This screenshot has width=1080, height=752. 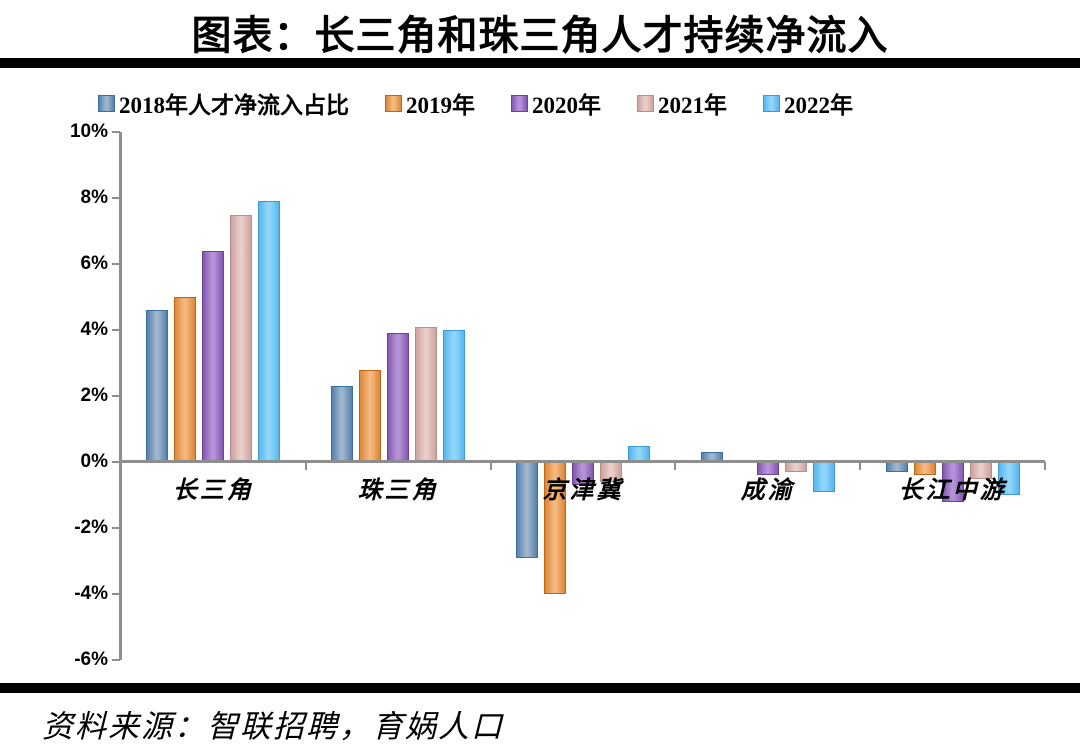 What do you see at coordinates (94, 329) in the screenshot?
I see `y-axis-tick-label: 4%` at bounding box center [94, 329].